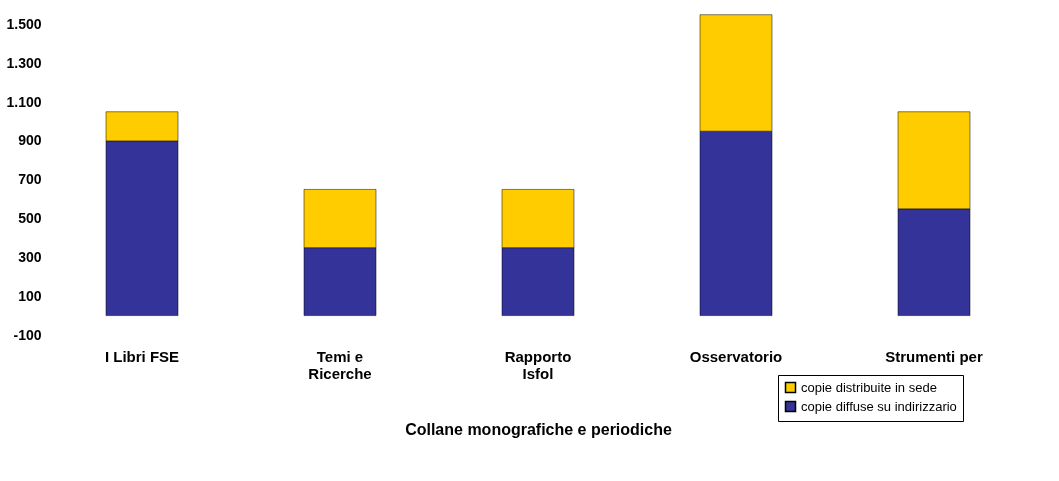 Image resolution: width=1059 pixels, height=481 pixels. What do you see at coordinates (30, 140) in the screenshot?
I see `y-tick-label: 900` at bounding box center [30, 140].